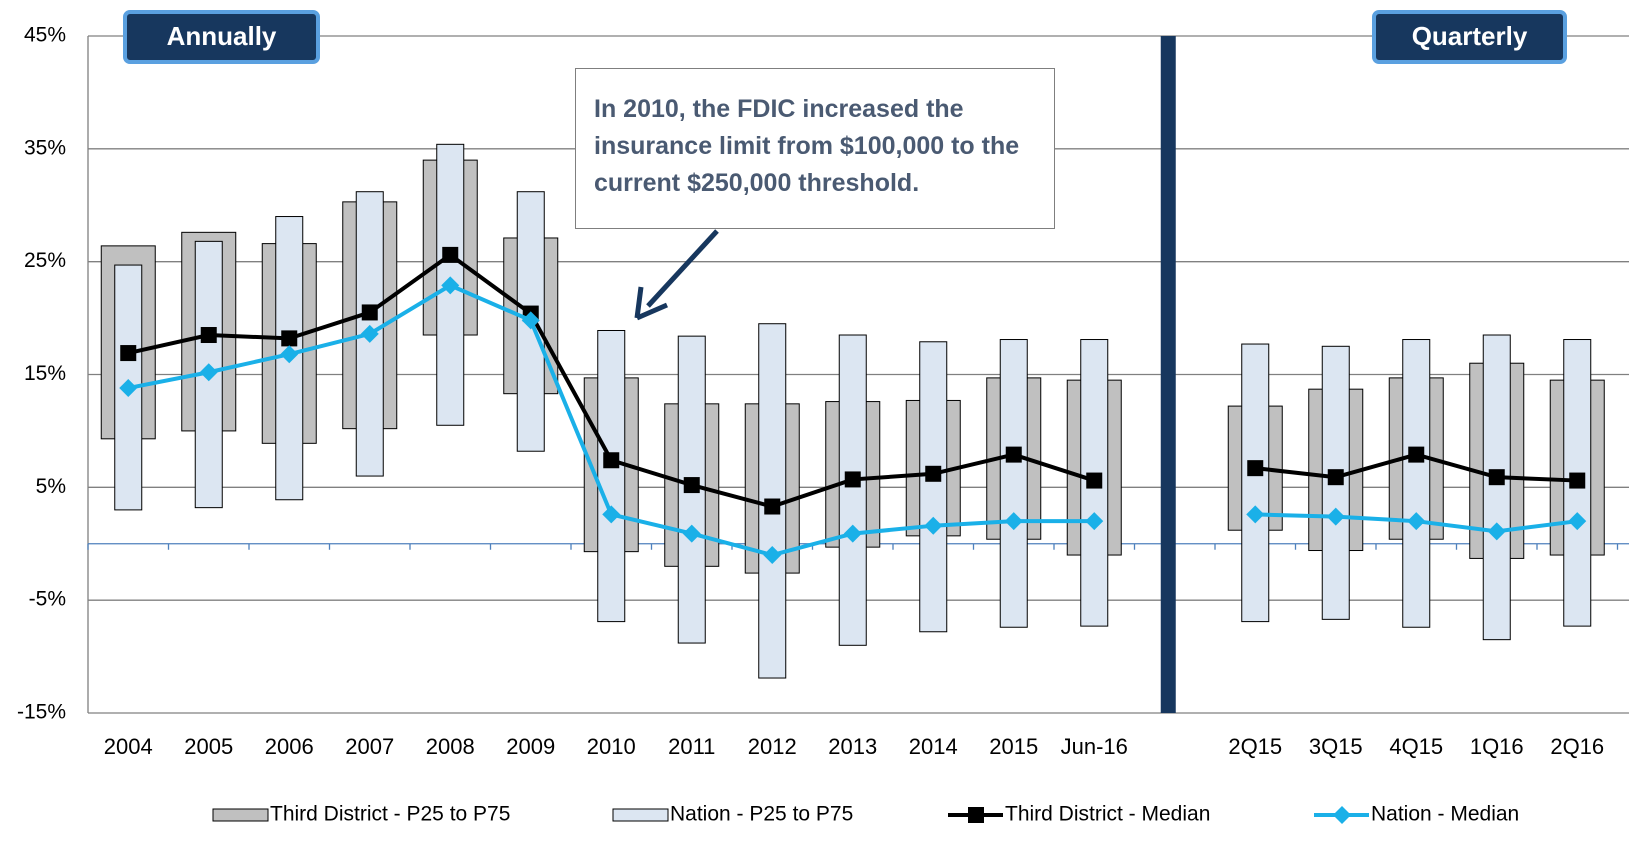  What do you see at coordinates (51, 486) in the screenshot?
I see `y-tick-label: 5%` at bounding box center [51, 486].